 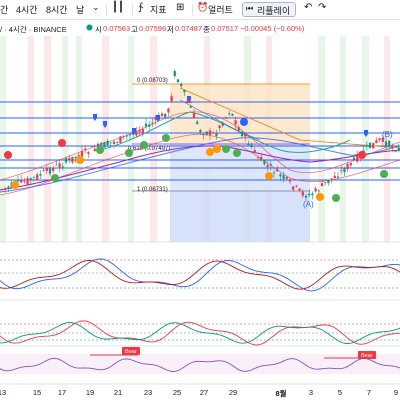 What do you see at coordinates (96, 7) in the screenshot?
I see `dropdown-chevron-icon: ⌄` at bounding box center [96, 7].